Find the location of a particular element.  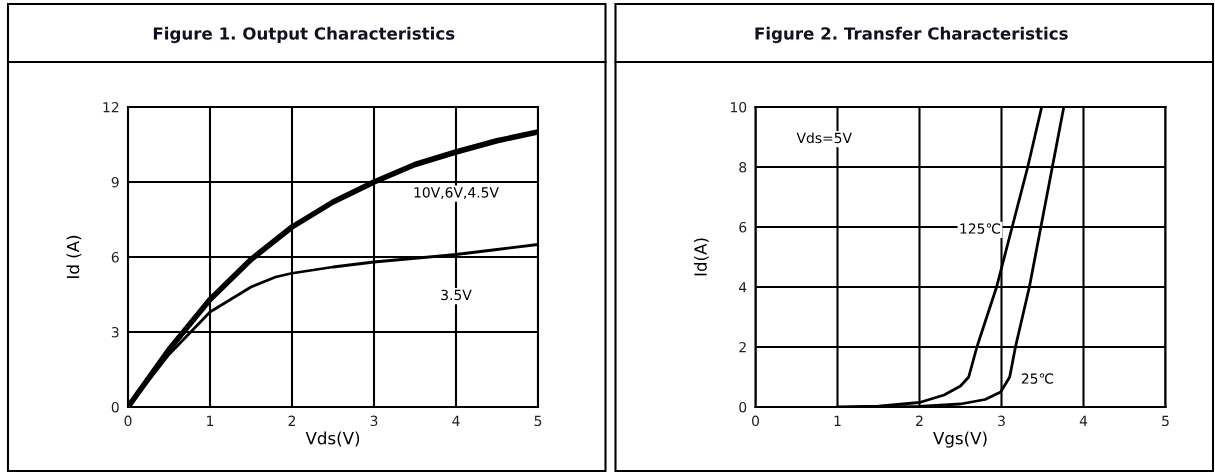

y-axis-title: Id(A) is located at coordinates (701, 257).